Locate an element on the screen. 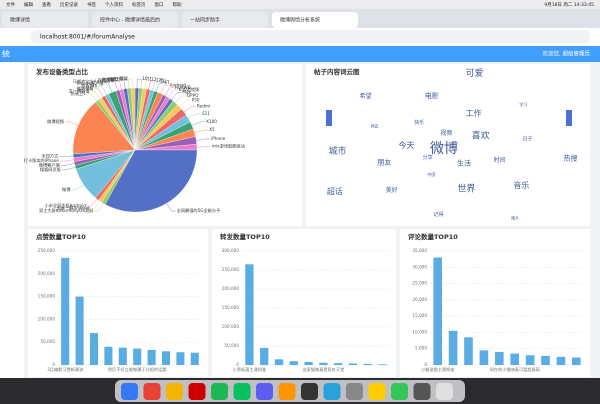  slice-label: 12S is located at coordinates (160, 80).